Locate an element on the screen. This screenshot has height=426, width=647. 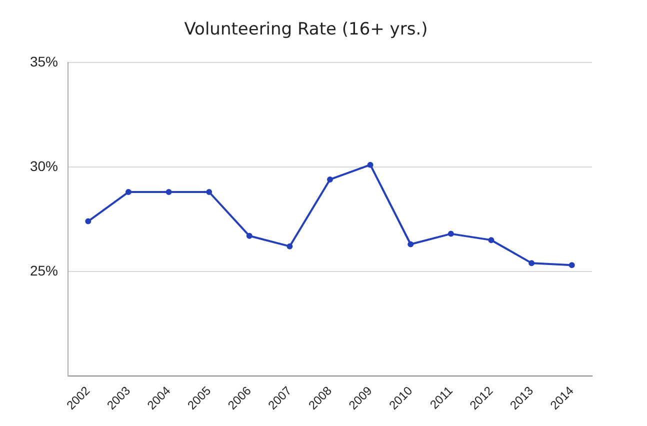
y-tick-label: 35% is located at coordinates (44, 61).